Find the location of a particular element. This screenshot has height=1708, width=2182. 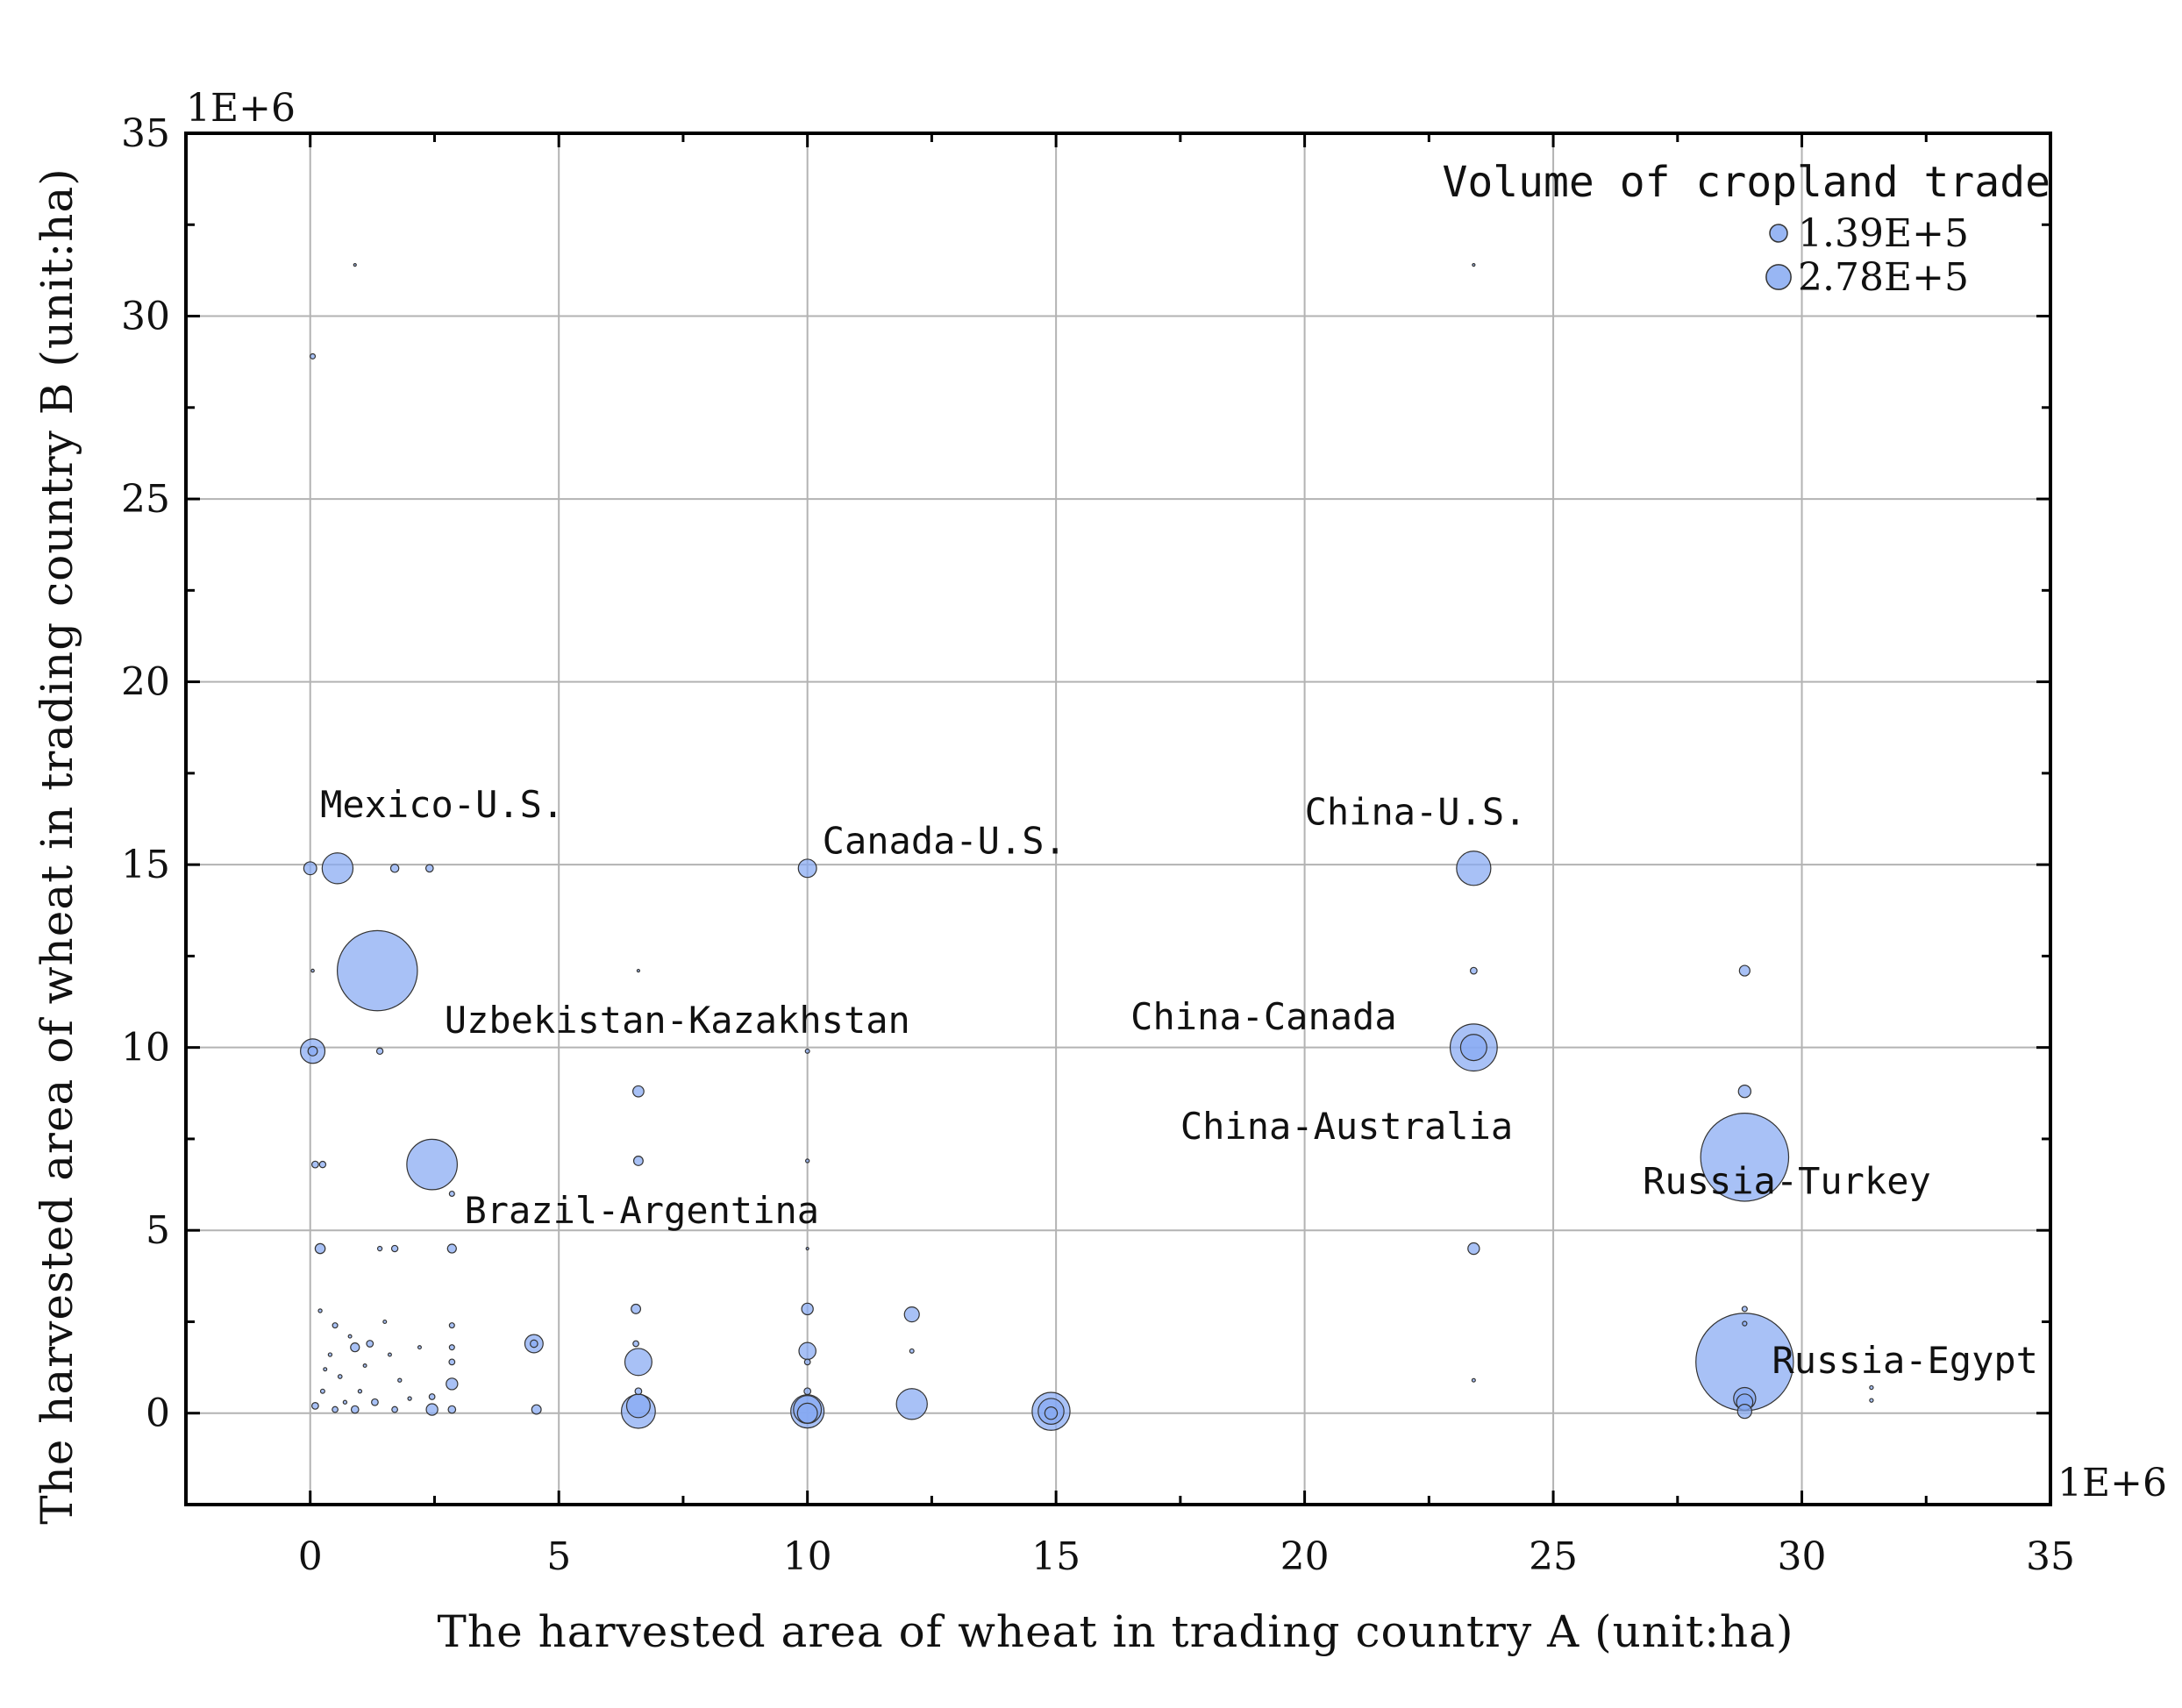

y-tick-label: 15 is located at coordinates (145, 865).